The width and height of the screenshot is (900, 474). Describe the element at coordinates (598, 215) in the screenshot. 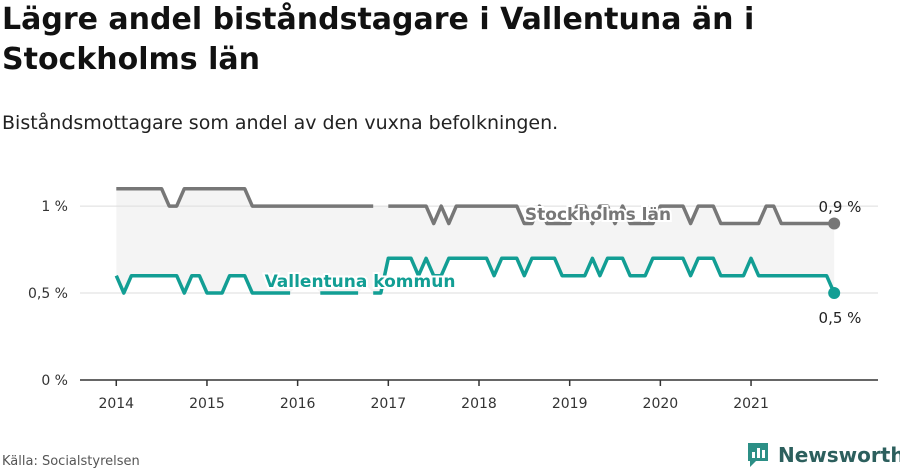

I see `series-label-stockholm: Stockholms län` at that location.